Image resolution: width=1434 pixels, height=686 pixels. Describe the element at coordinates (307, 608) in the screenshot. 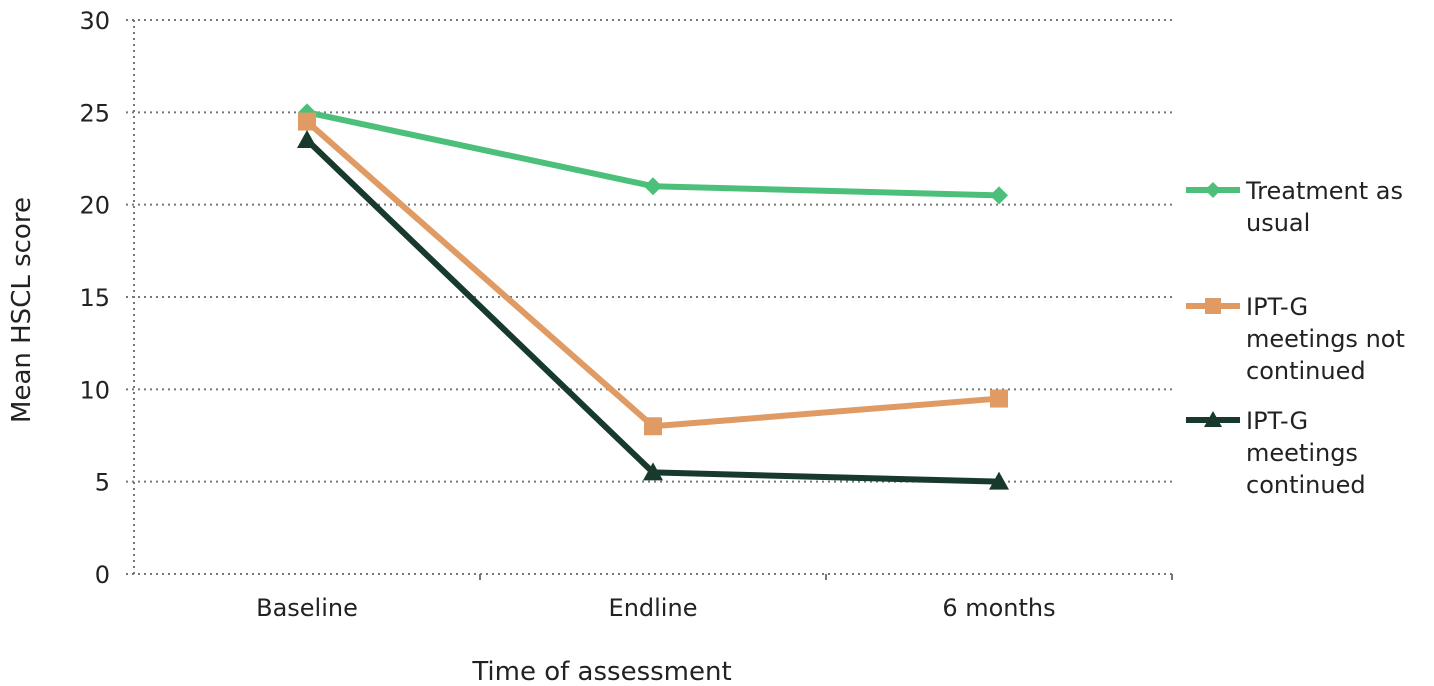

I see `x-tick-label: Baseline` at that location.